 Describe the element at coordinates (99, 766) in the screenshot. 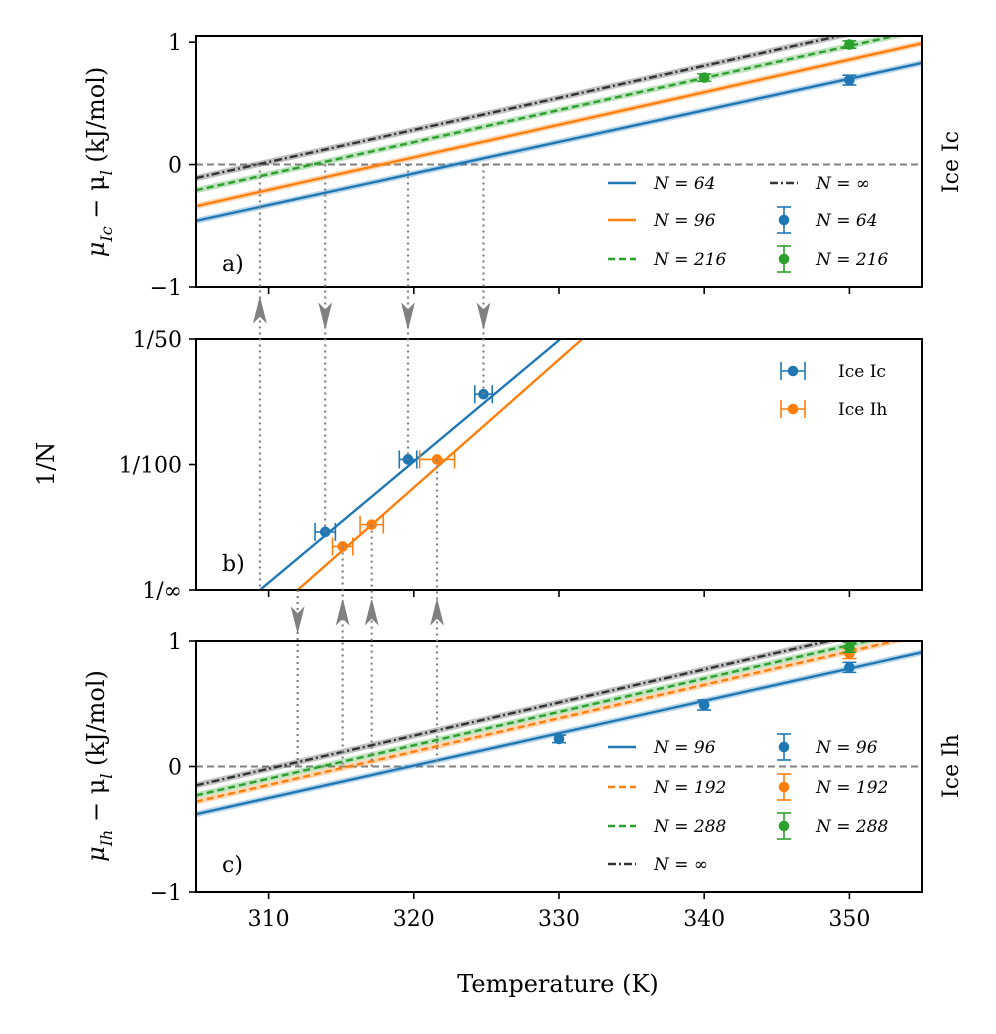

I see `panel-c-ylabel: μIh − μl (kJ/mol)` at that location.